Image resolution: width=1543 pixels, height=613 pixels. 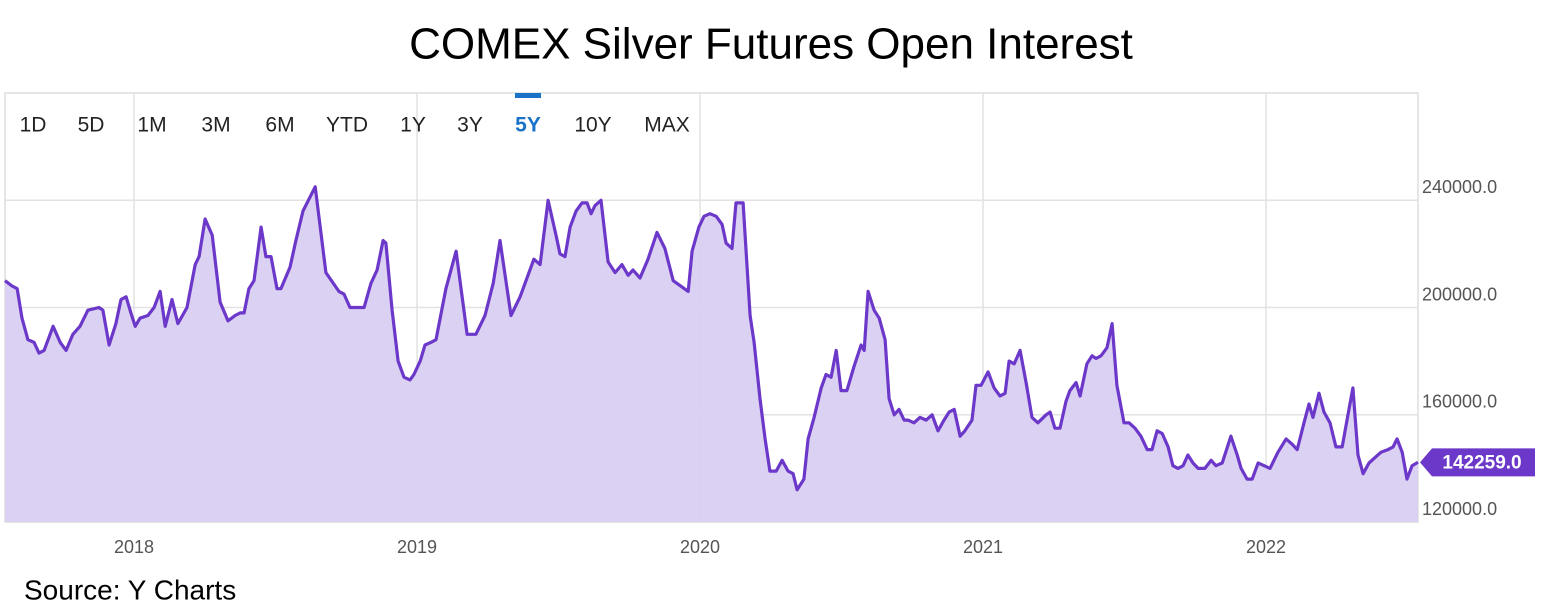 I want to click on range-button: 10Y, so click(x=592, y=125).